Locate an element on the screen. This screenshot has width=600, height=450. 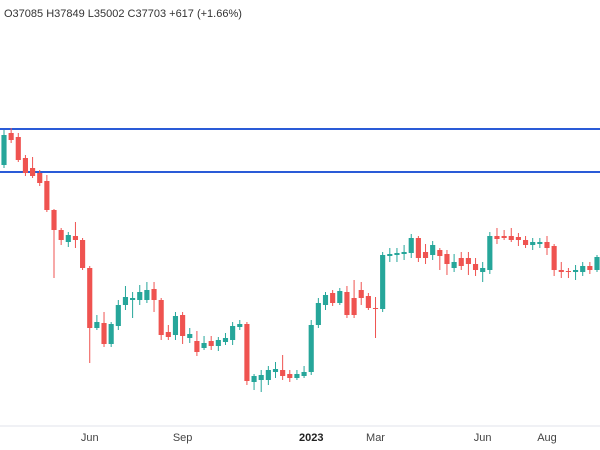
x-tick-label: Sep is located at coordinates (183, 438).